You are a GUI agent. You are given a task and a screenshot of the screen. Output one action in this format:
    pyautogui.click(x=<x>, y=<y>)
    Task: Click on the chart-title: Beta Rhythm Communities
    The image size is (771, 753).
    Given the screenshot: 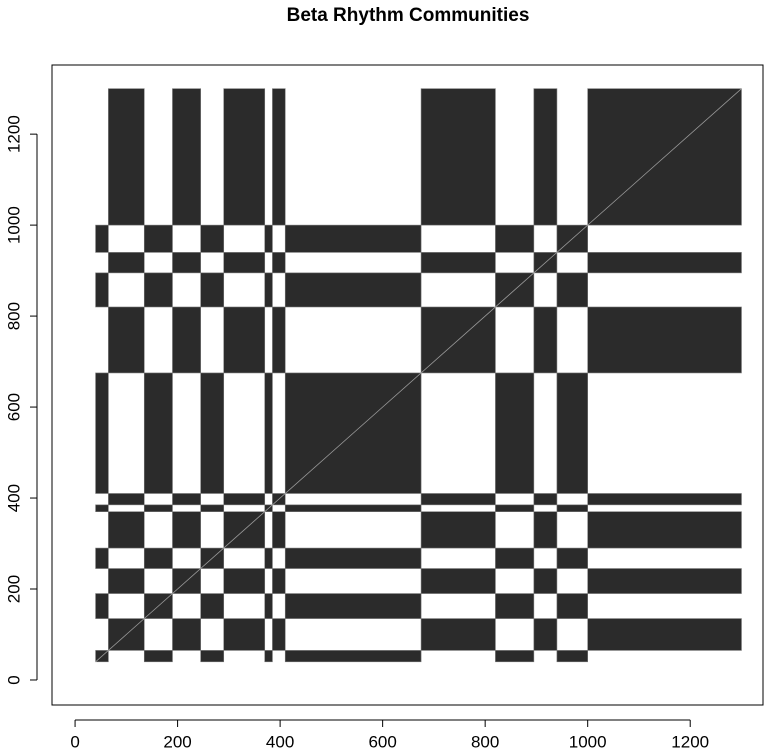 What is the action you would take?
    pyautogui.click(x=408, y=15)
    